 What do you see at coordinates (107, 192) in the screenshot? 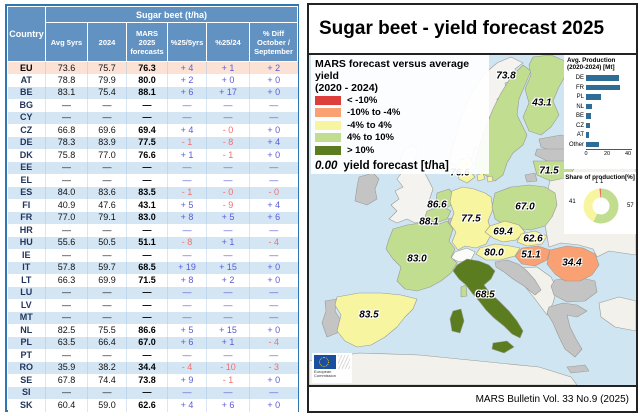
I see `cell: 83.6` at bounding box center [107, 192].